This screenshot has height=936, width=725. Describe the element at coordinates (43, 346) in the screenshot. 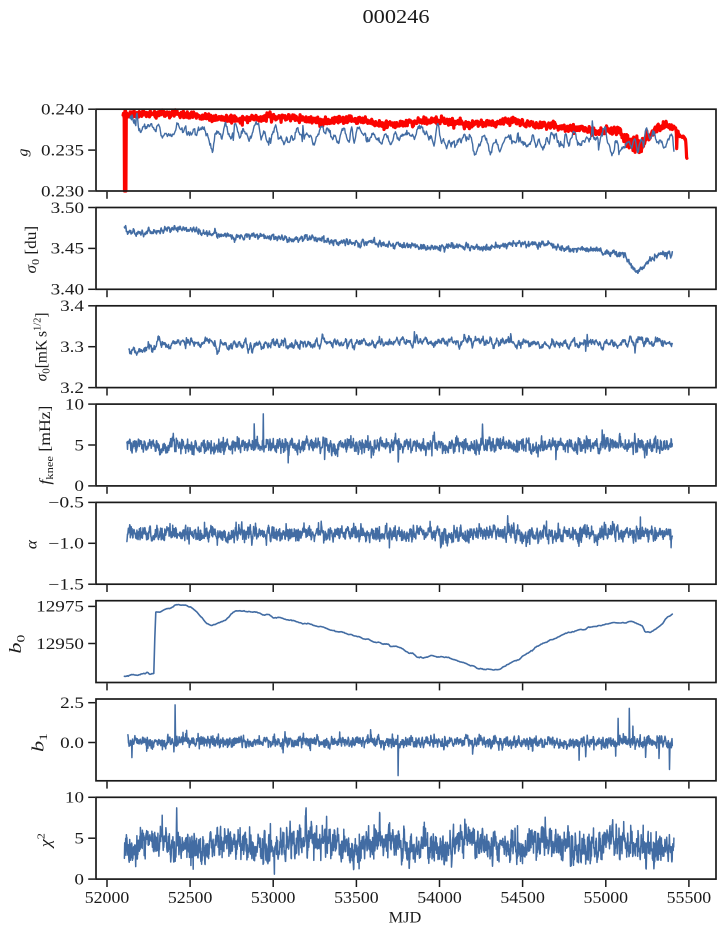

I see `svg-text: σ0[mK s1/2]` at that location.